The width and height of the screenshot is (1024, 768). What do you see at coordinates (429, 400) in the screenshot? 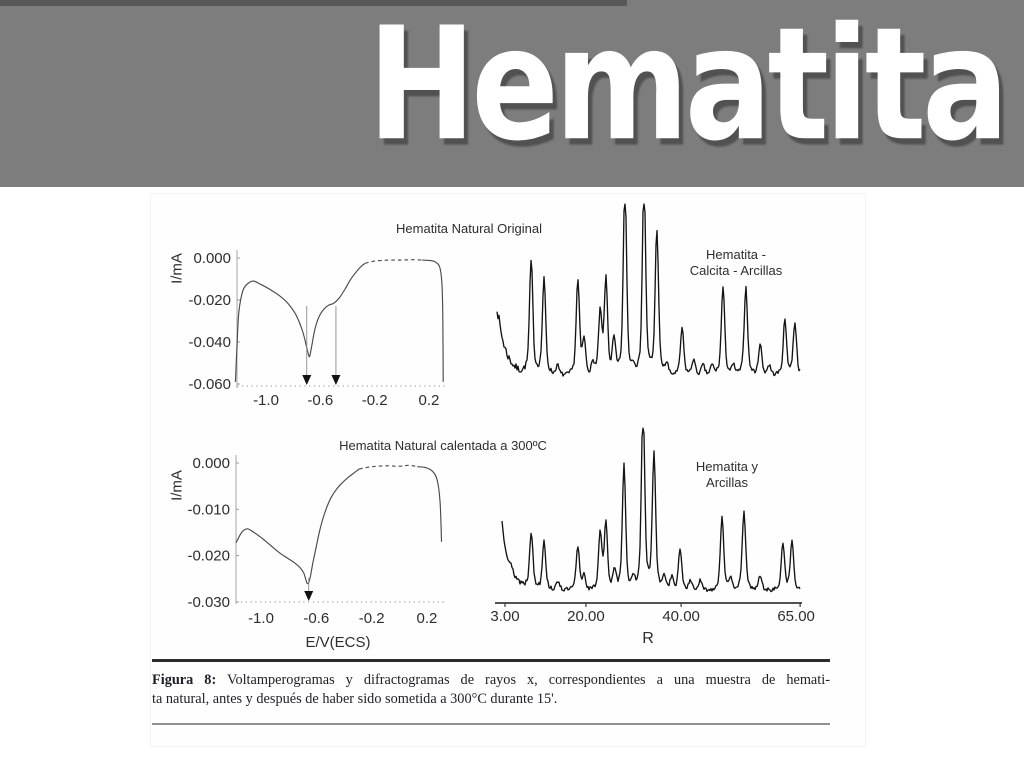
I see `plot1-x-tick-label: 0.2` at bounding box center [429, 400].